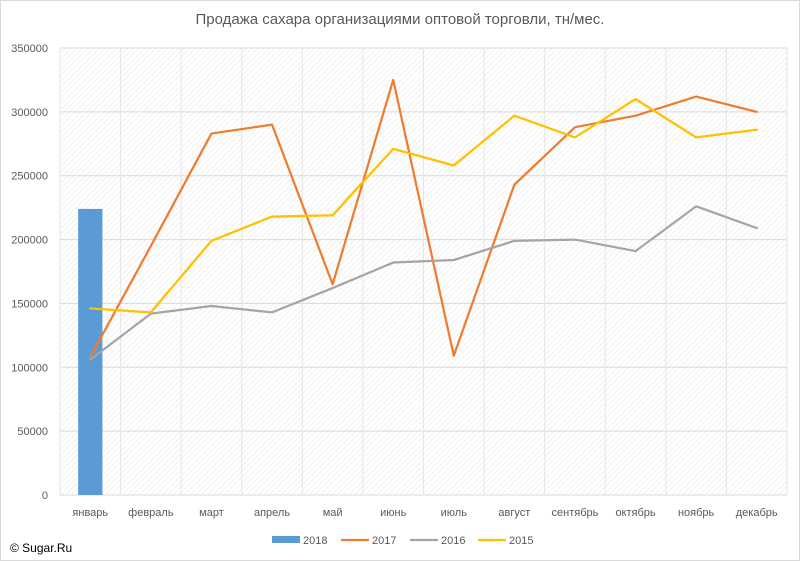  I want to click on x-tick-label: февраль, so click(151, 513).